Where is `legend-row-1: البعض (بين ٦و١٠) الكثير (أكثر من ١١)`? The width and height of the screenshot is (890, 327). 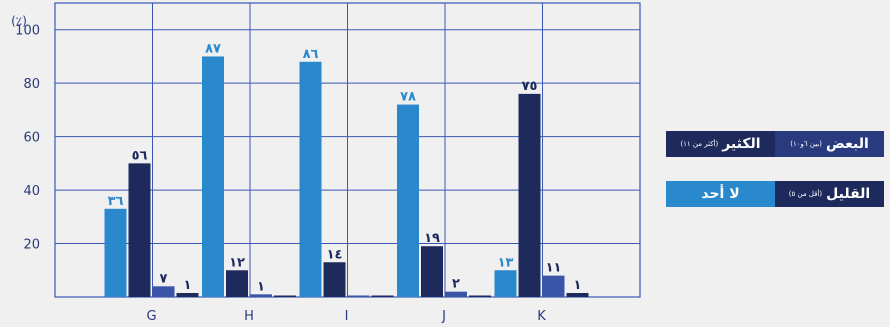 legend-row-1: البعض (بين ٦و١٠) الكثير (أكثر من ١١) is located at coordinates (775, 144).